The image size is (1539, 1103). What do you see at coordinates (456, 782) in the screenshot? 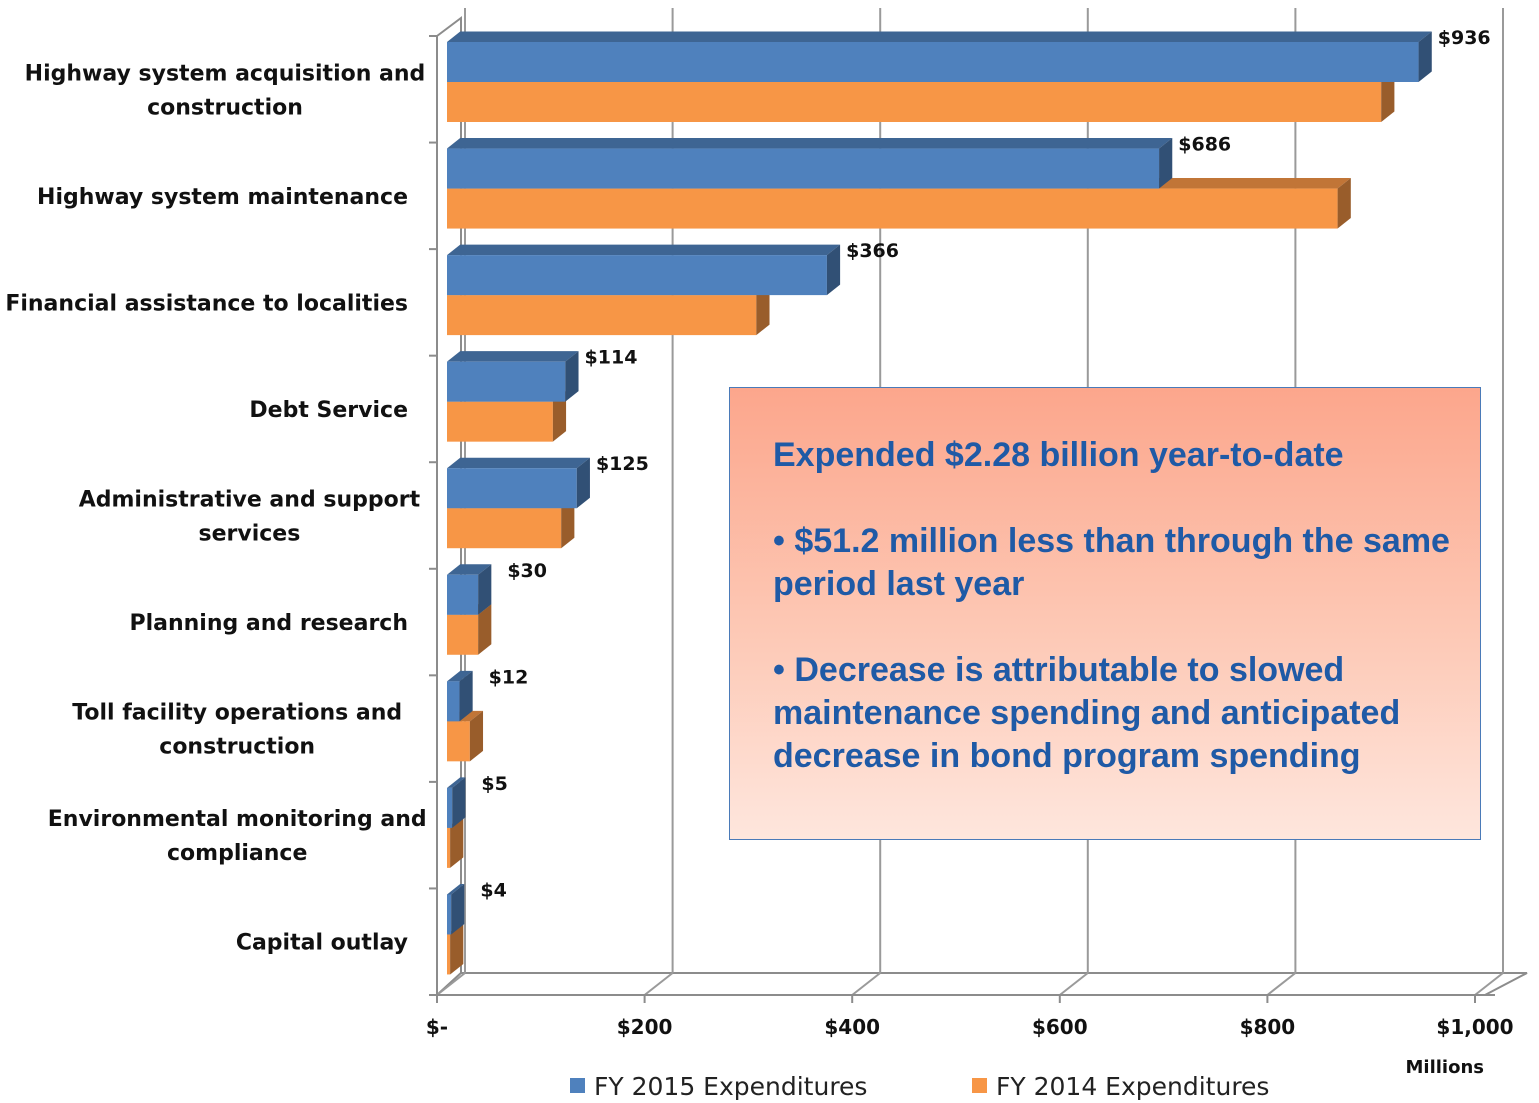
I see `bar-8-fy2015-top` at bounding box center [456, 782].